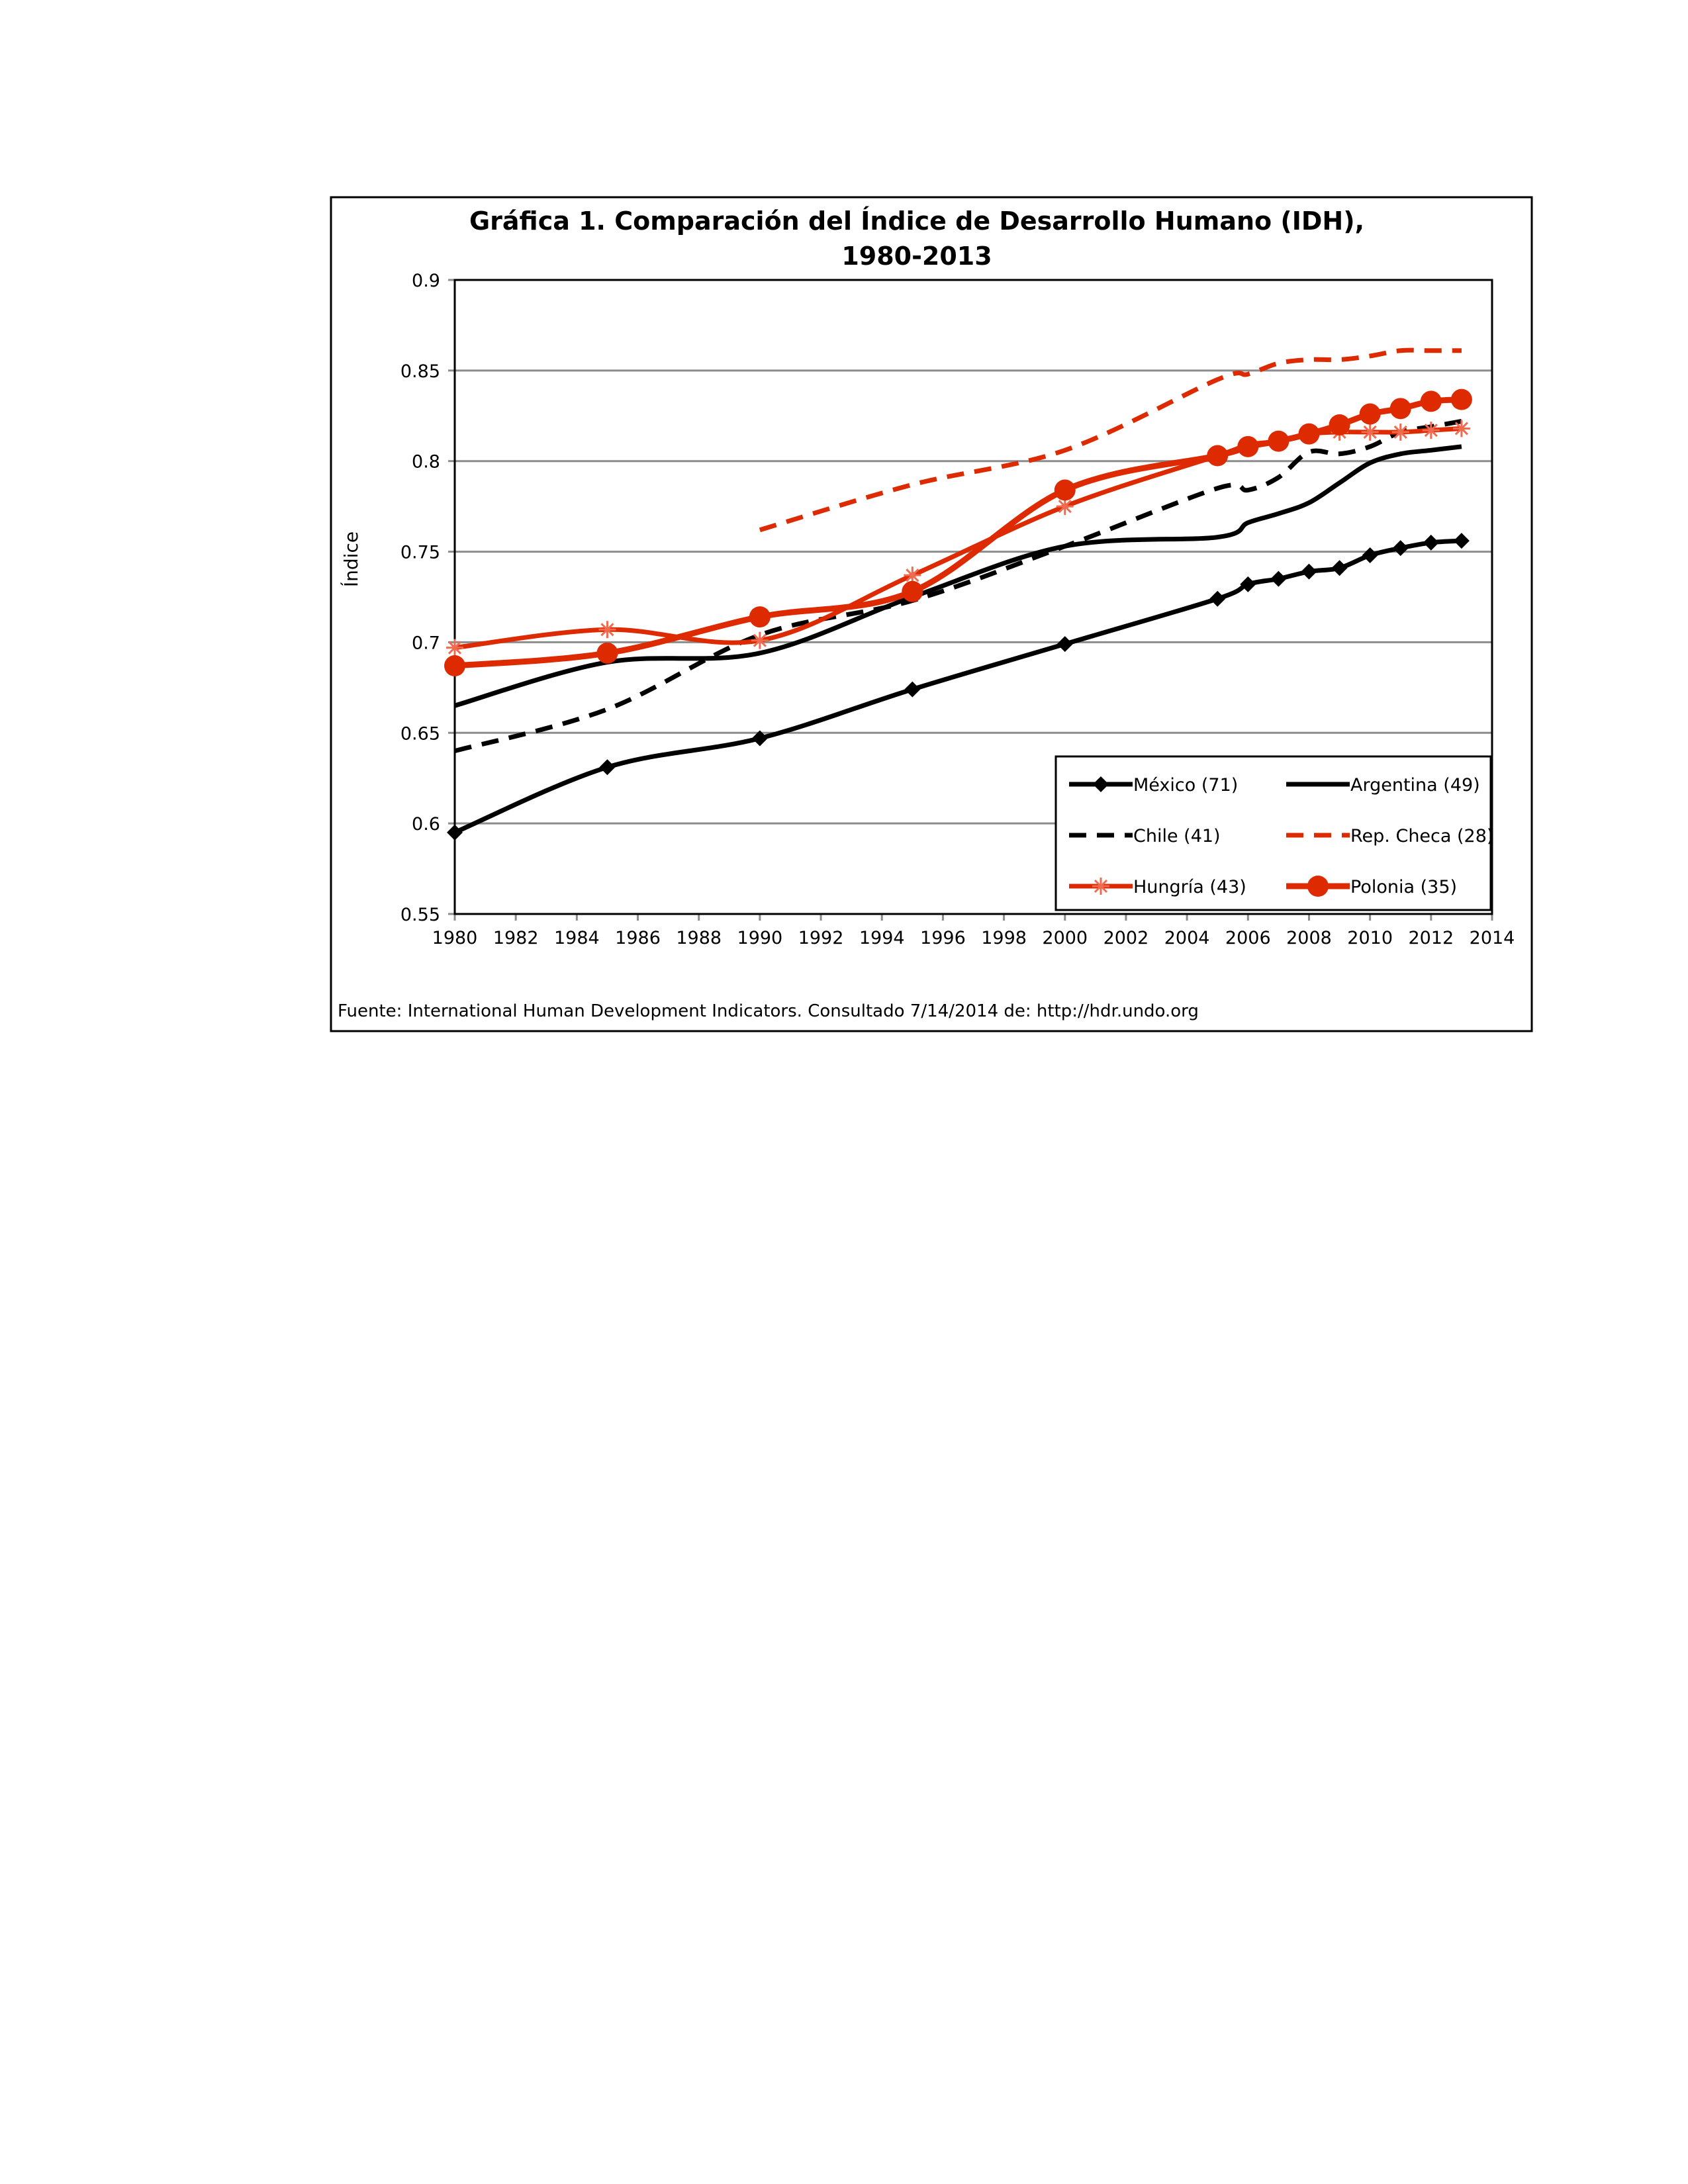 This screenshot has height=2184, width=1688. What do you see at coordinates (1004, 938) in the screenshot?
I see `x-tick-label: 1998` at bounding box center [1004, 938].